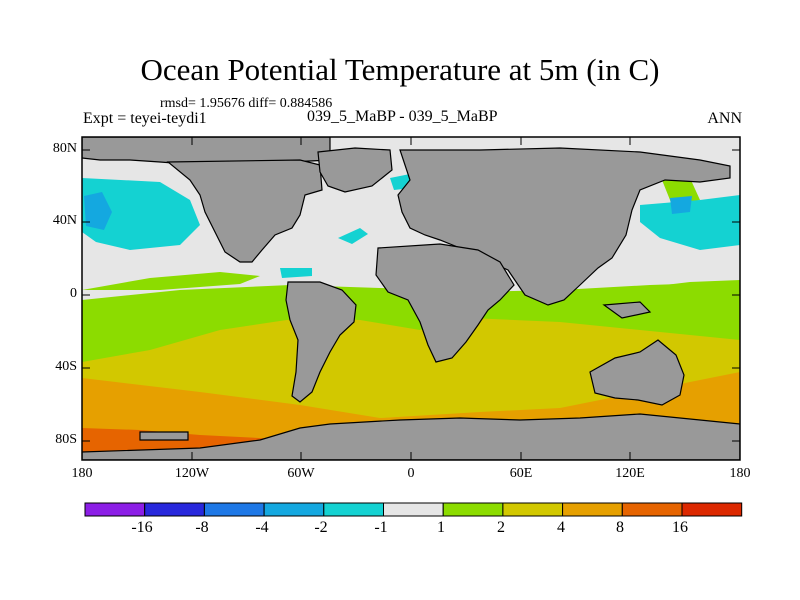 This screenshot has height=600, width=800. I want to click on lat-label-40s: 40S, so click(66, 366).